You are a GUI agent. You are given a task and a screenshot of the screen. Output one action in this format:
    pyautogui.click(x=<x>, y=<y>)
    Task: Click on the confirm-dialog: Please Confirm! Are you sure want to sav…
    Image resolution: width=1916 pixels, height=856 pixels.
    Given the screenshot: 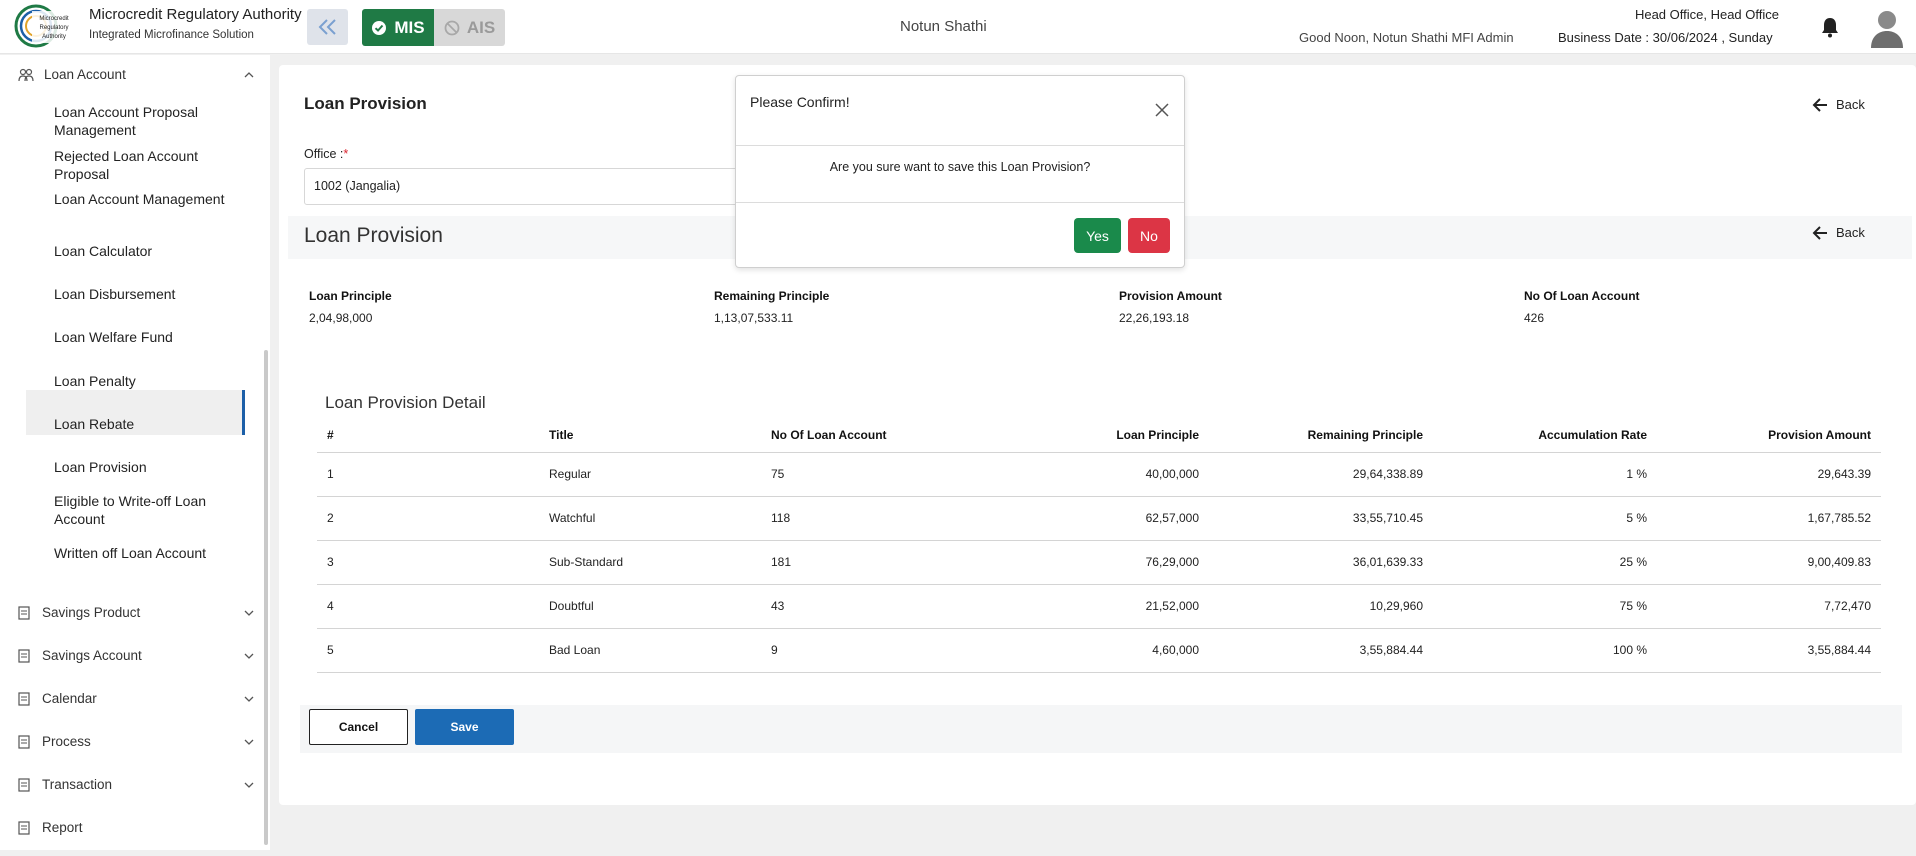 What is the action you would take?
    pyautogui.click(x=960, y=171)
    